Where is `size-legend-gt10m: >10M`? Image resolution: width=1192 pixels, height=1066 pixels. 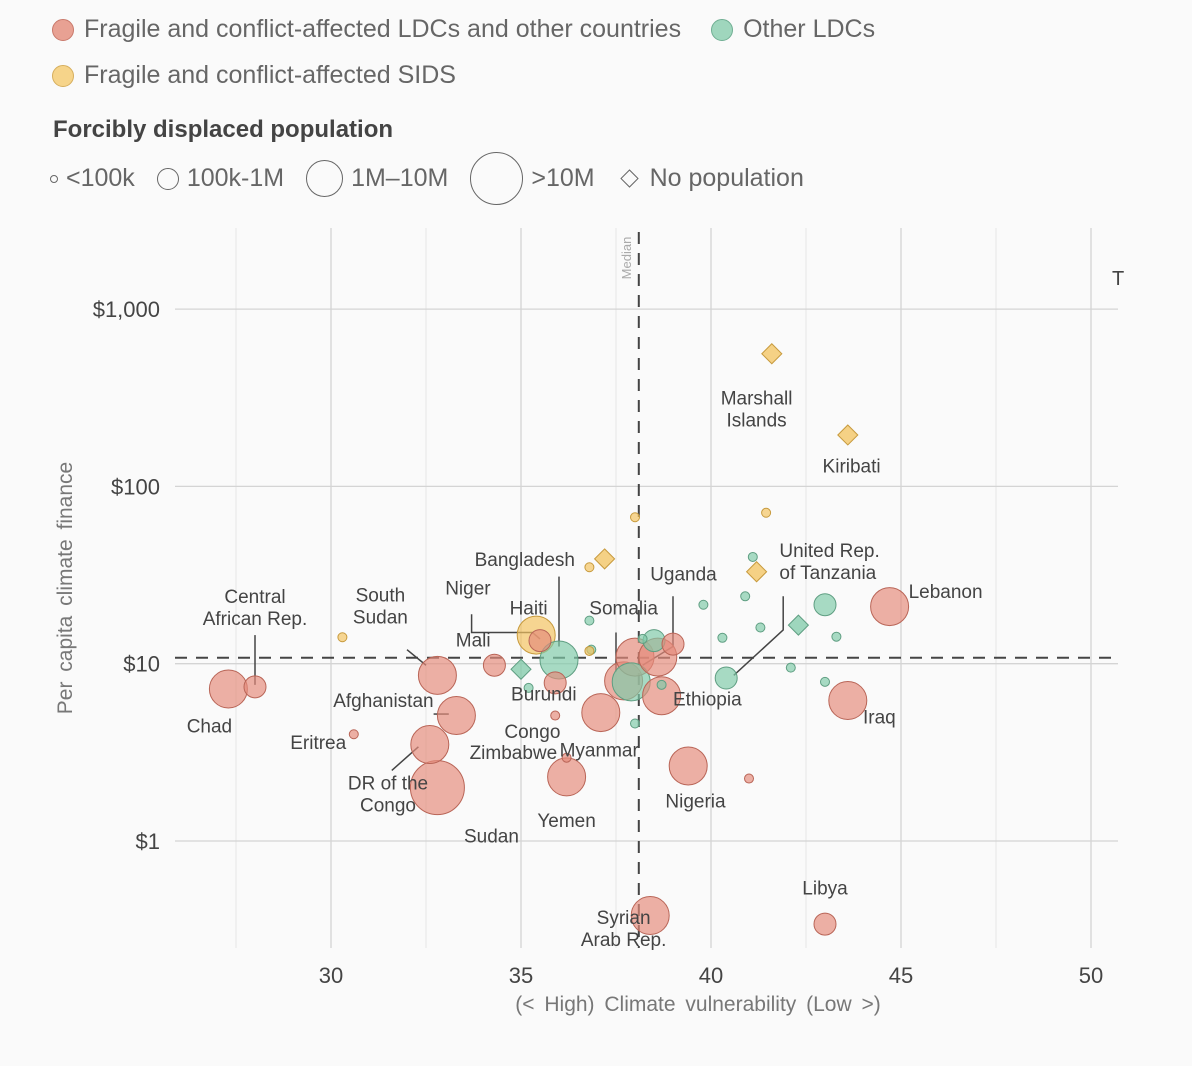 size-legend-gt10m: >10M is located at coordinates (532, 178).